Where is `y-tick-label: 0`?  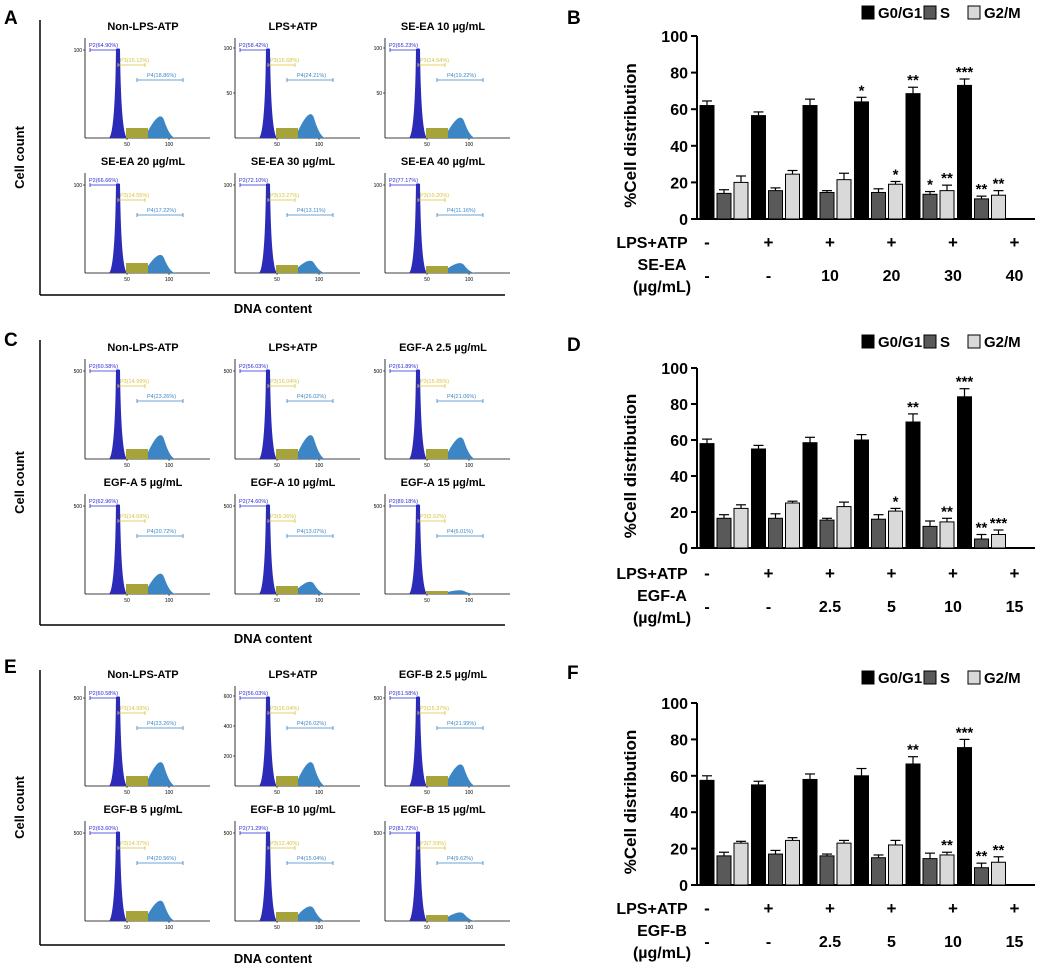
y-tick-label: 0 is located at coordinates (683, 886).